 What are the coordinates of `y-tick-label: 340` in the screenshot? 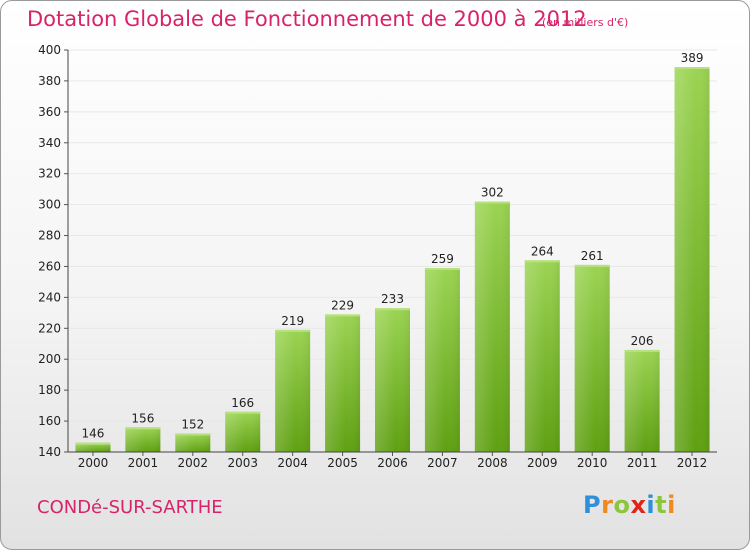 It's located at (49, 143).